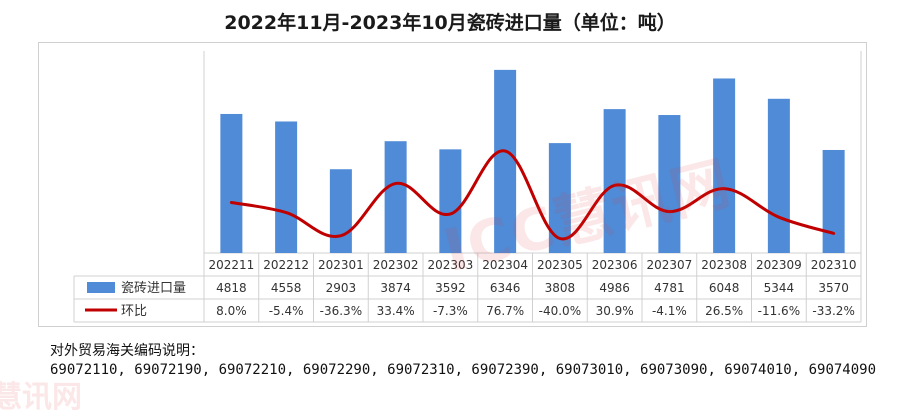 Image resolution: width=900 pixels, height=416 pixels. I want to click on category-tick-label: 202301, so click(341, 265).